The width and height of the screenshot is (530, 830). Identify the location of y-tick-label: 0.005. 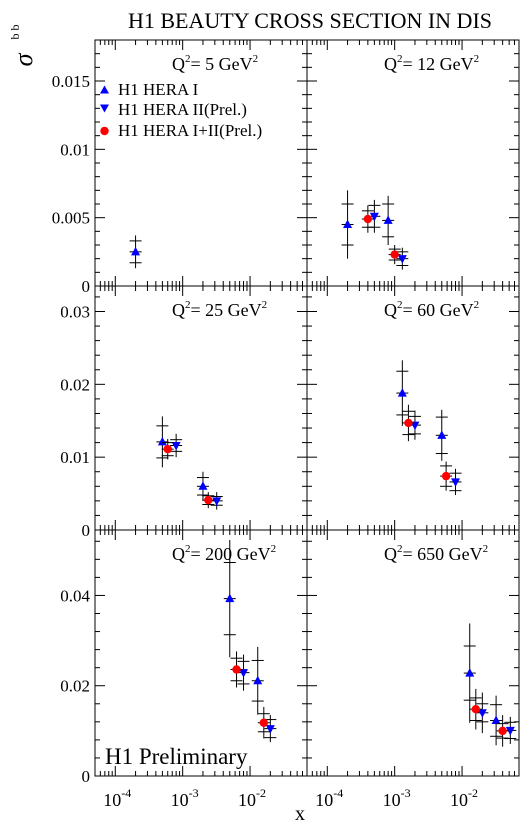
(71, 218).